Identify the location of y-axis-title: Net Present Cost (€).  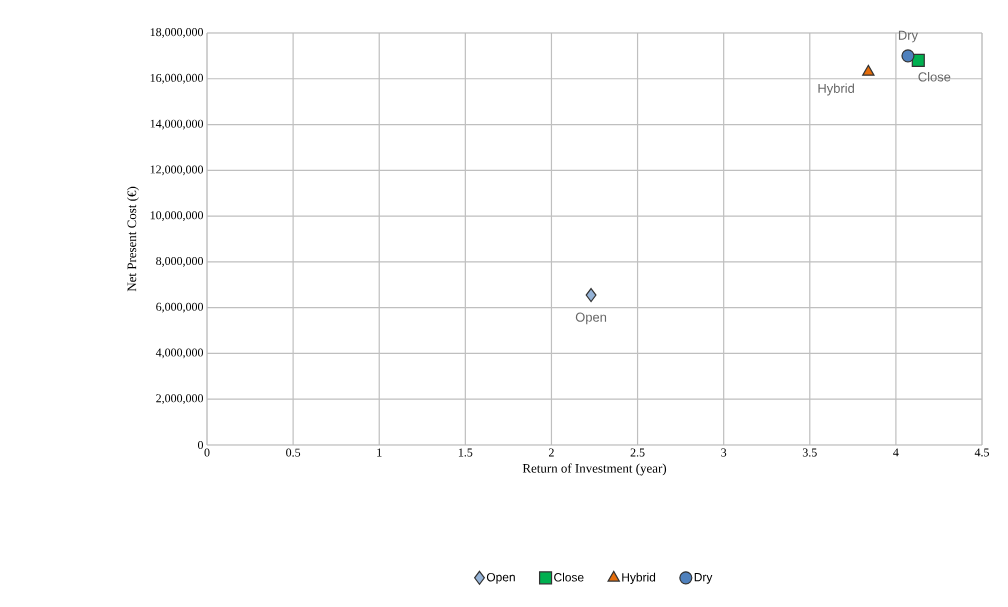
(133, 239).